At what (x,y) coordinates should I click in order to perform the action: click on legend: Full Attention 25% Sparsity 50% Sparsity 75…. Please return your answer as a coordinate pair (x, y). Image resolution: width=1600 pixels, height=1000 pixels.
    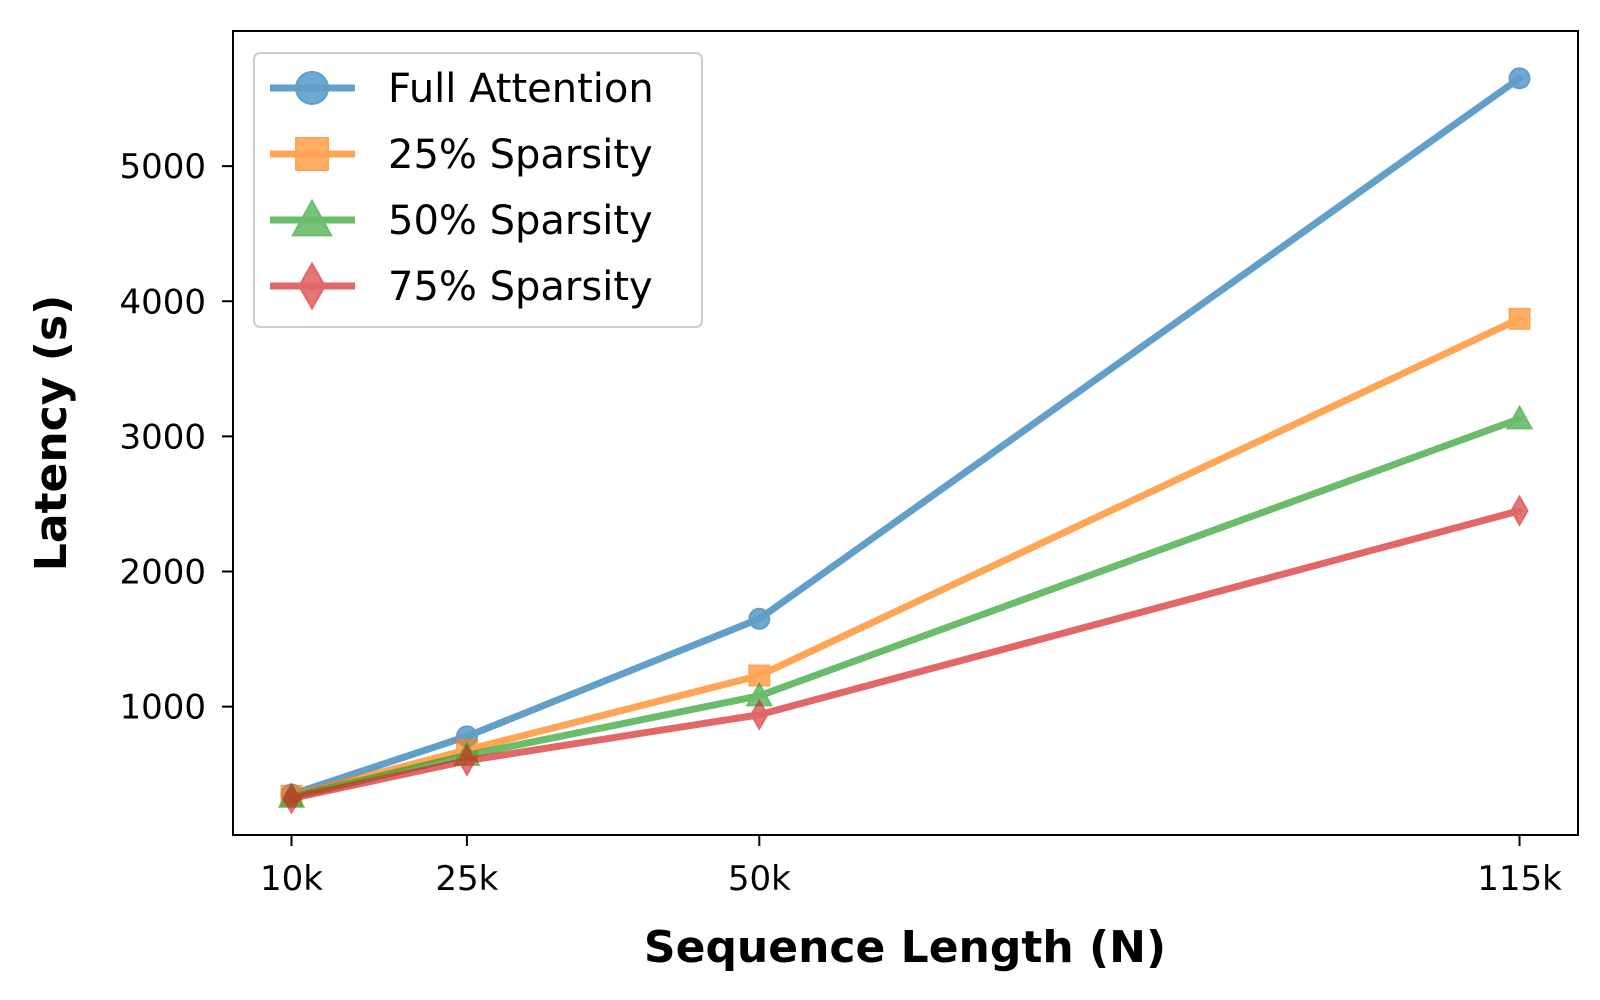
    Looking at the image, I should click on (478, 190).